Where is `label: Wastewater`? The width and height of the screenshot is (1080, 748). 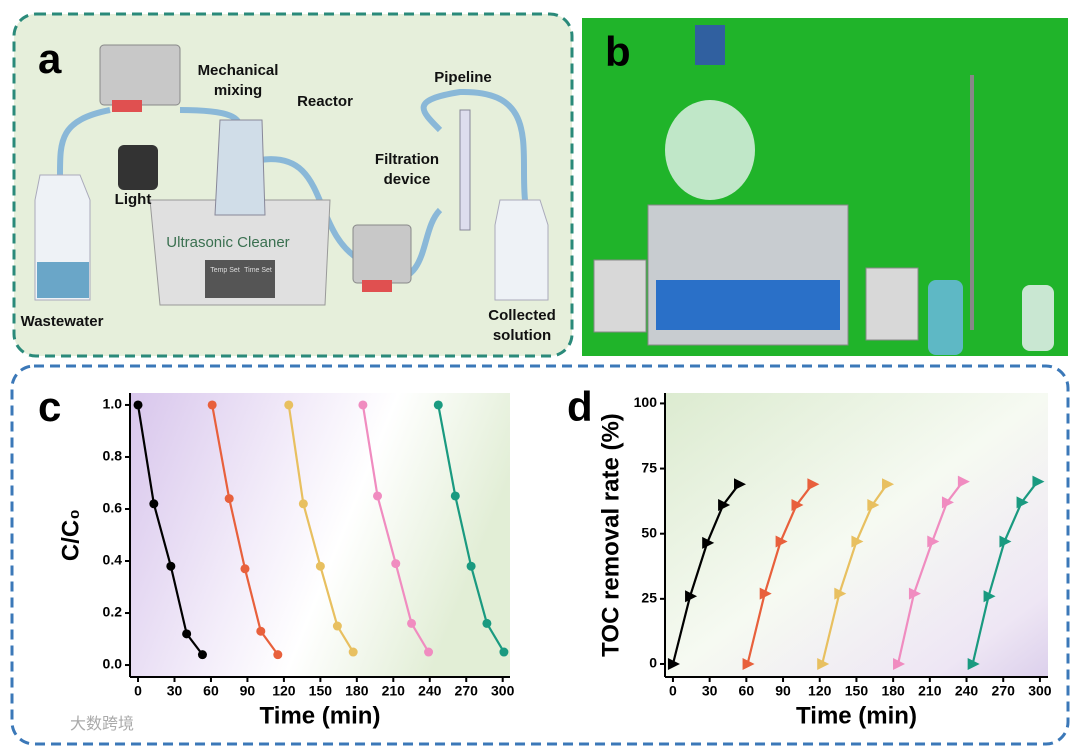
label: Wastewater is located at coordinates (62, 321).